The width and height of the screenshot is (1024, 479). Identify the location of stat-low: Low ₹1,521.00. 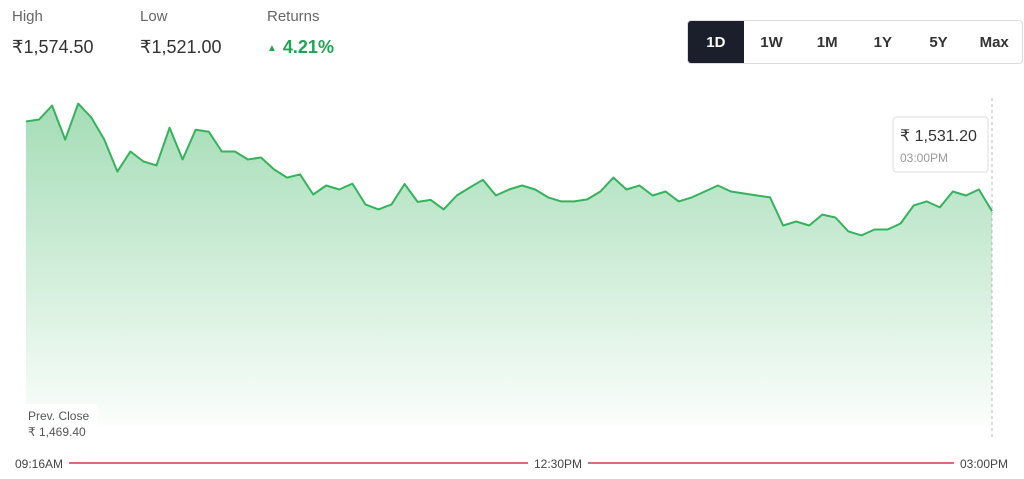
(181, 33).